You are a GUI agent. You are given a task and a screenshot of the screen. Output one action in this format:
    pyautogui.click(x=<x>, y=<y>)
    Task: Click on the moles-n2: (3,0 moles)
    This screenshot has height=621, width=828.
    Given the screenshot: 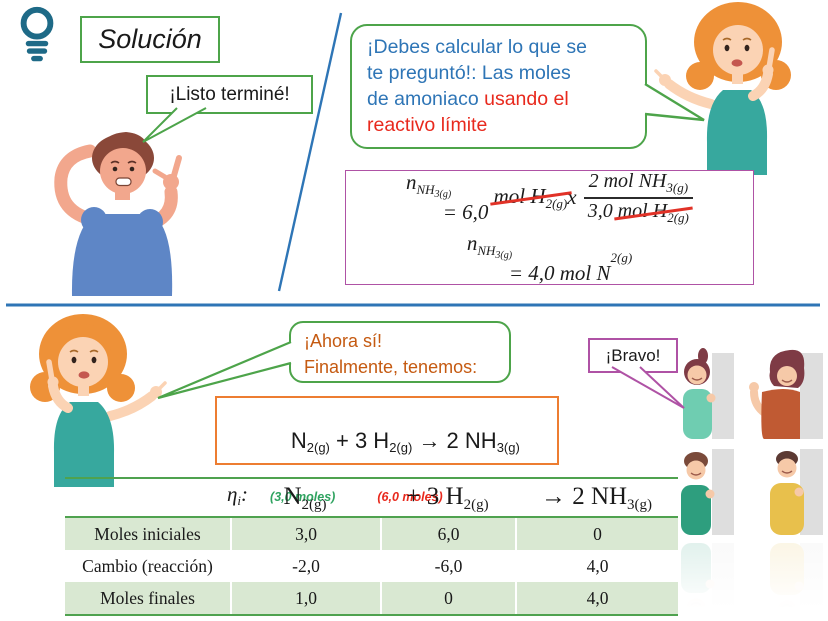 What is the action you would take?
    pyautogui.click(x=303, y=497)
    